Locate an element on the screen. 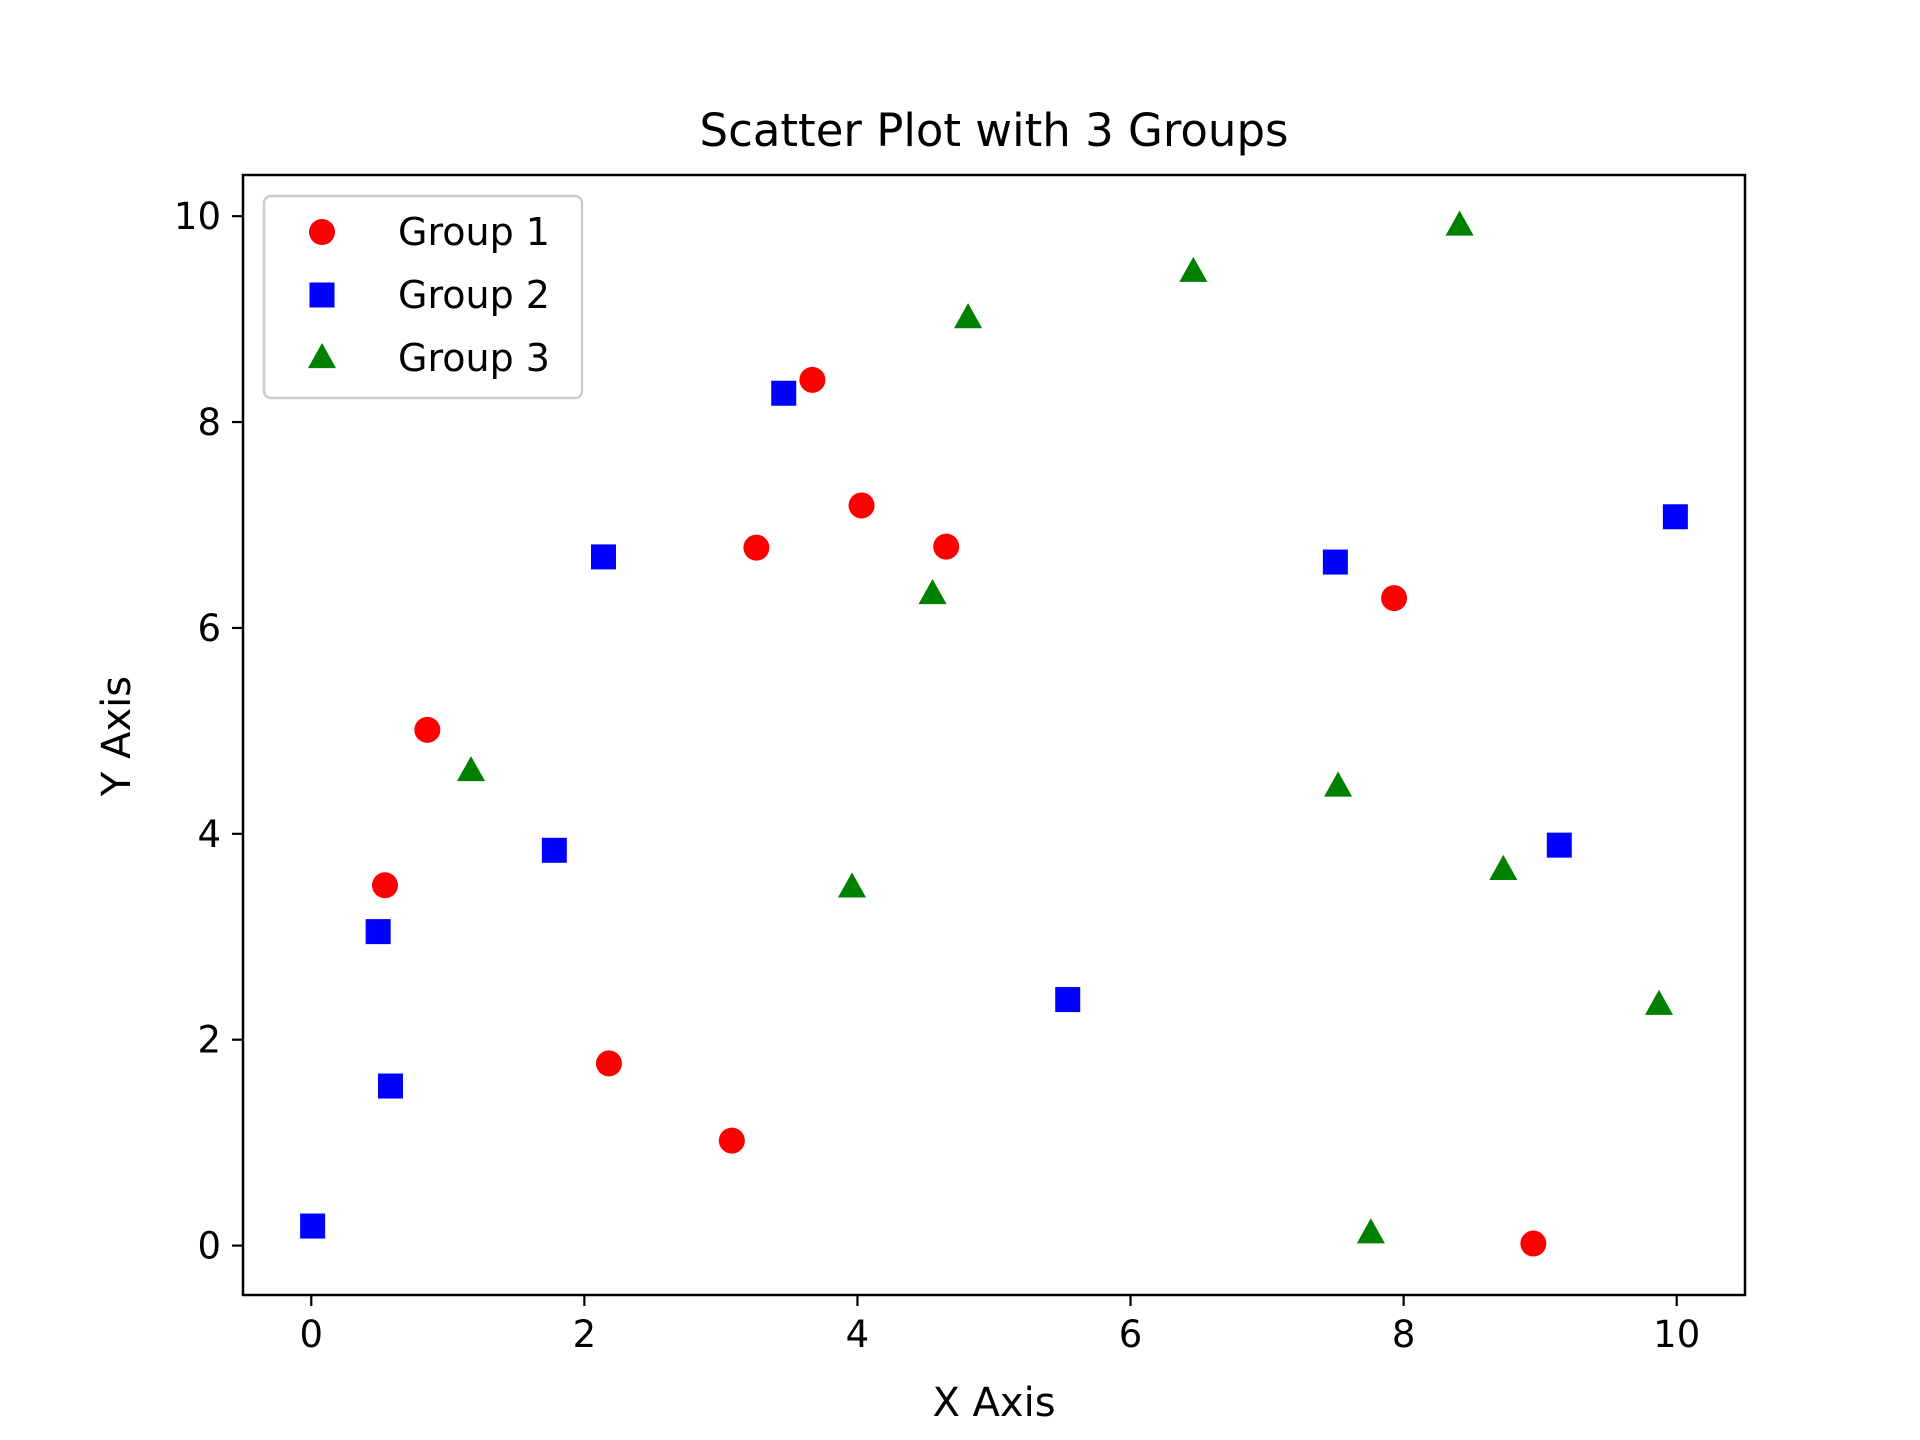  legend: Group 1 Group 2 Group 3 is located at coordinates (423, 297).